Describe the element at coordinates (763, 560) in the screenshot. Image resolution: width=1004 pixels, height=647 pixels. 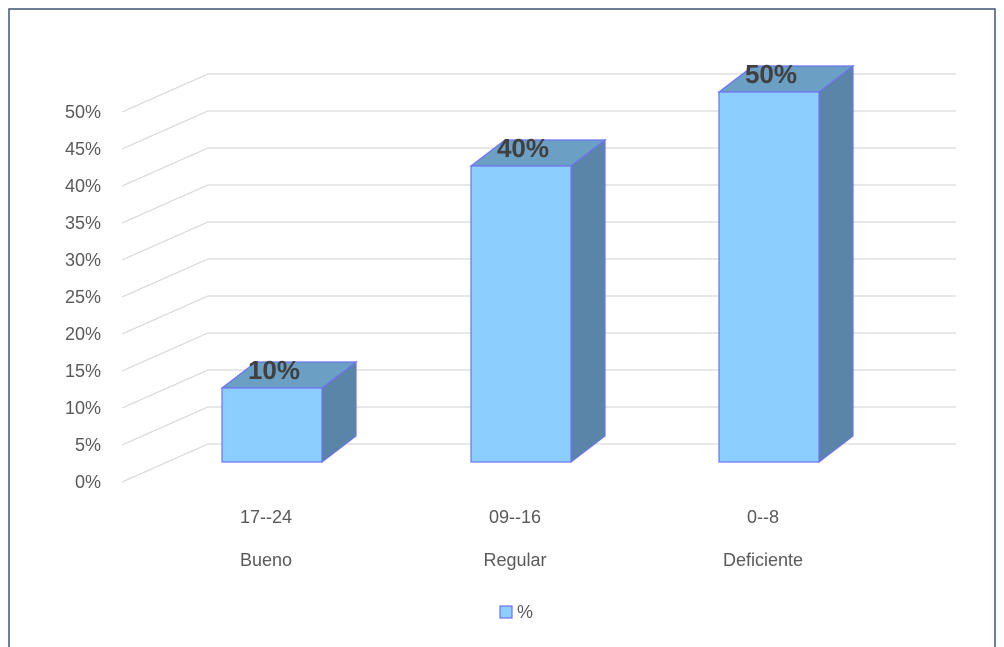
I see `x-category-label: Deficiente` at that location.